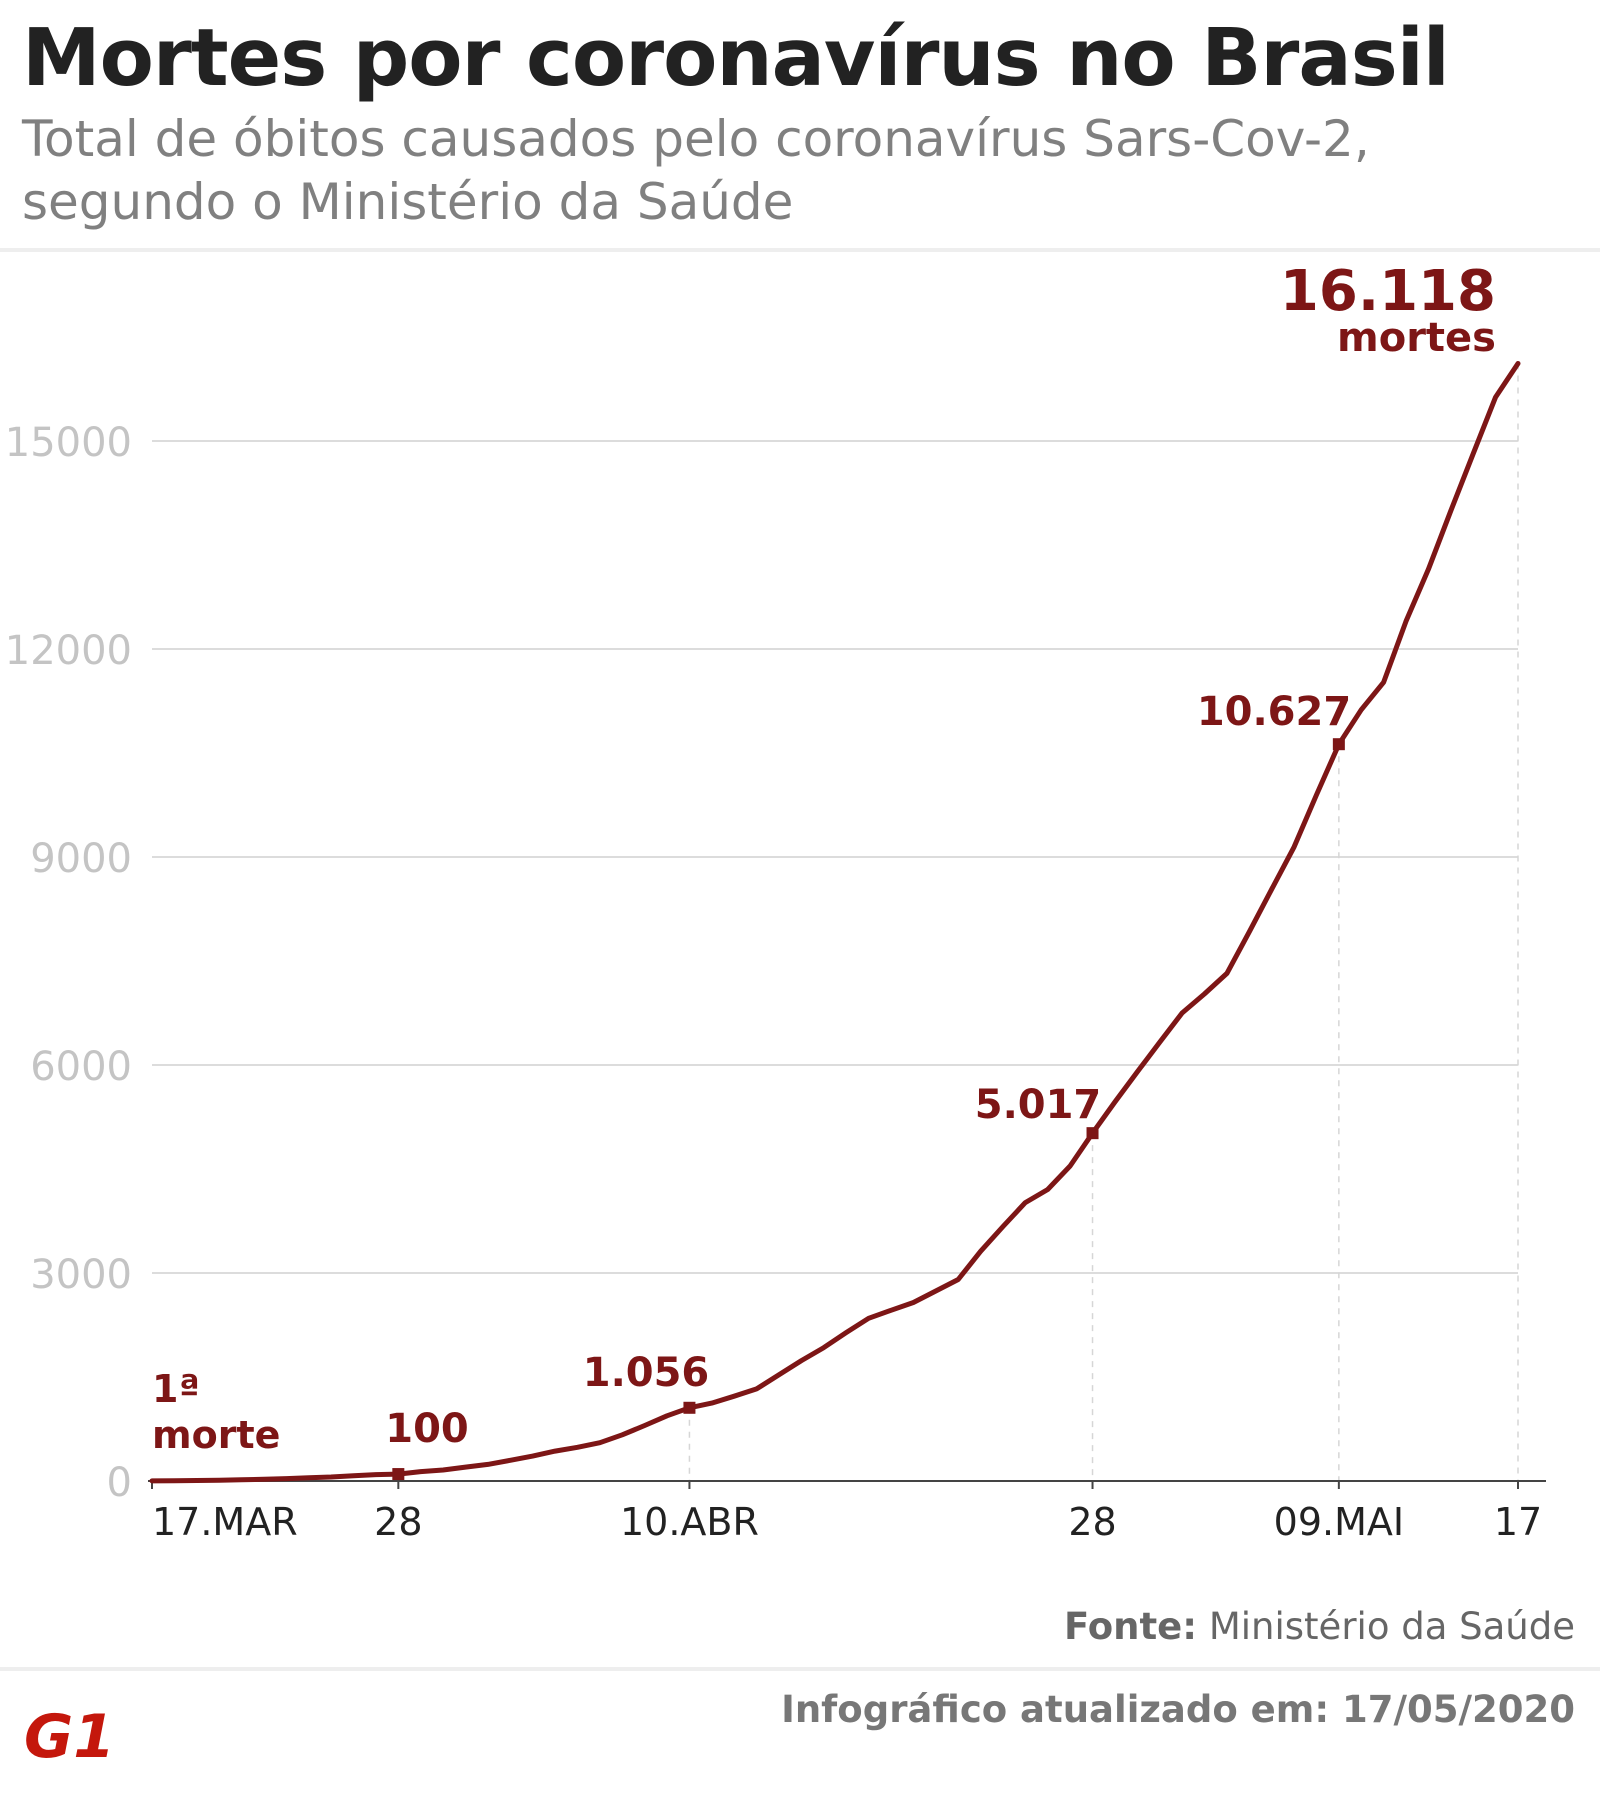 This screenshot has height=1799, width=1600. I want to click on g1-logo: G1, so click(69, 1733).